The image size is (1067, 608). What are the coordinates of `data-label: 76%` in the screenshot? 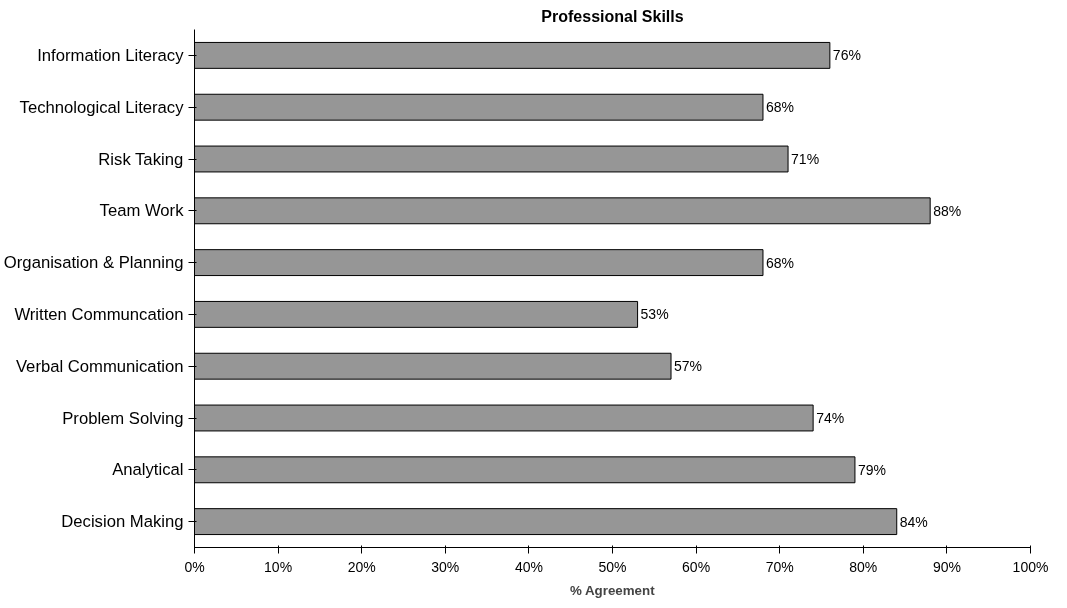 It's located at (846, 55).